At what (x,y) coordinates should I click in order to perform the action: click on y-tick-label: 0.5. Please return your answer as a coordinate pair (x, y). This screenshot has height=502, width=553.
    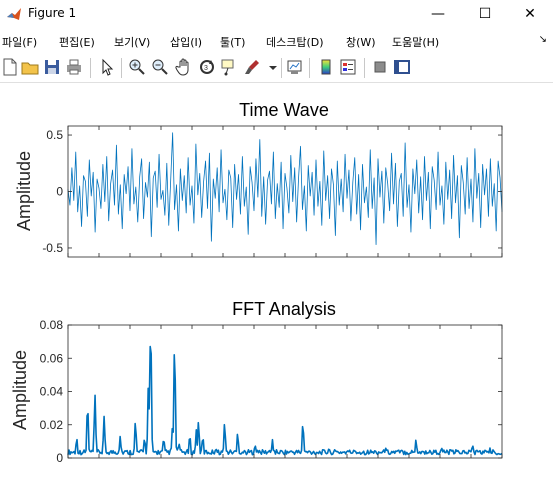
    Looking at the image, I should click on (54, 135).